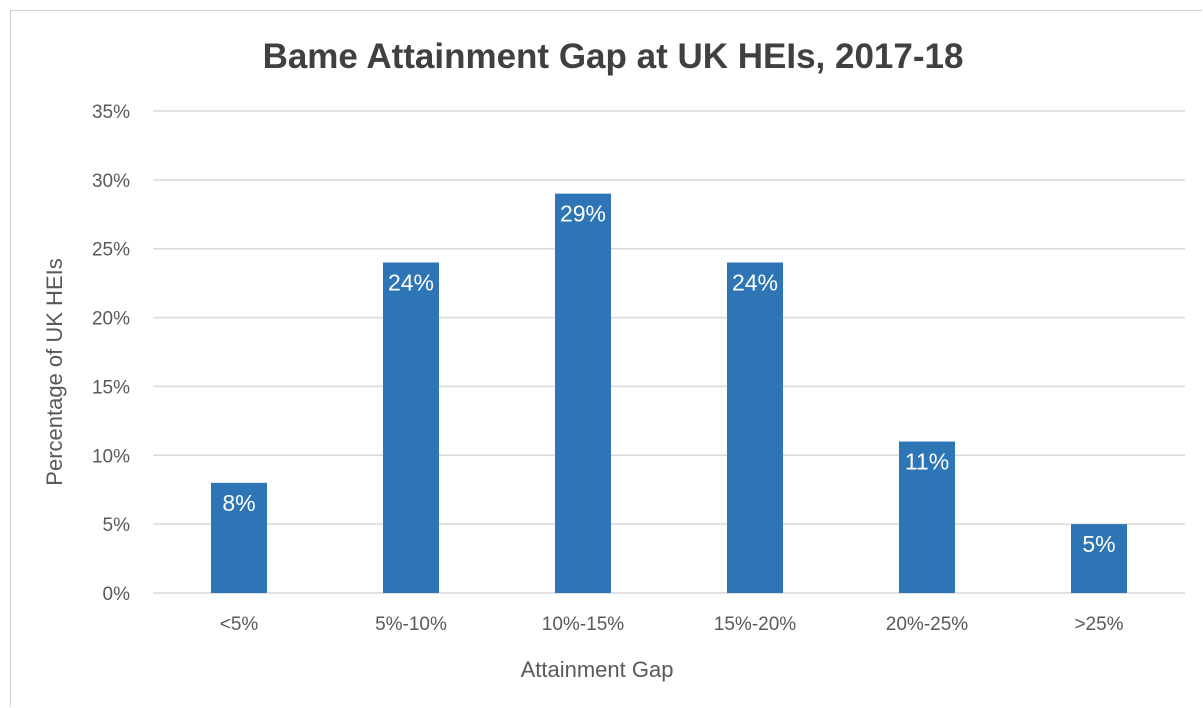  I want to click on x-axis-label: Attainment Gap, so click(597, 669).